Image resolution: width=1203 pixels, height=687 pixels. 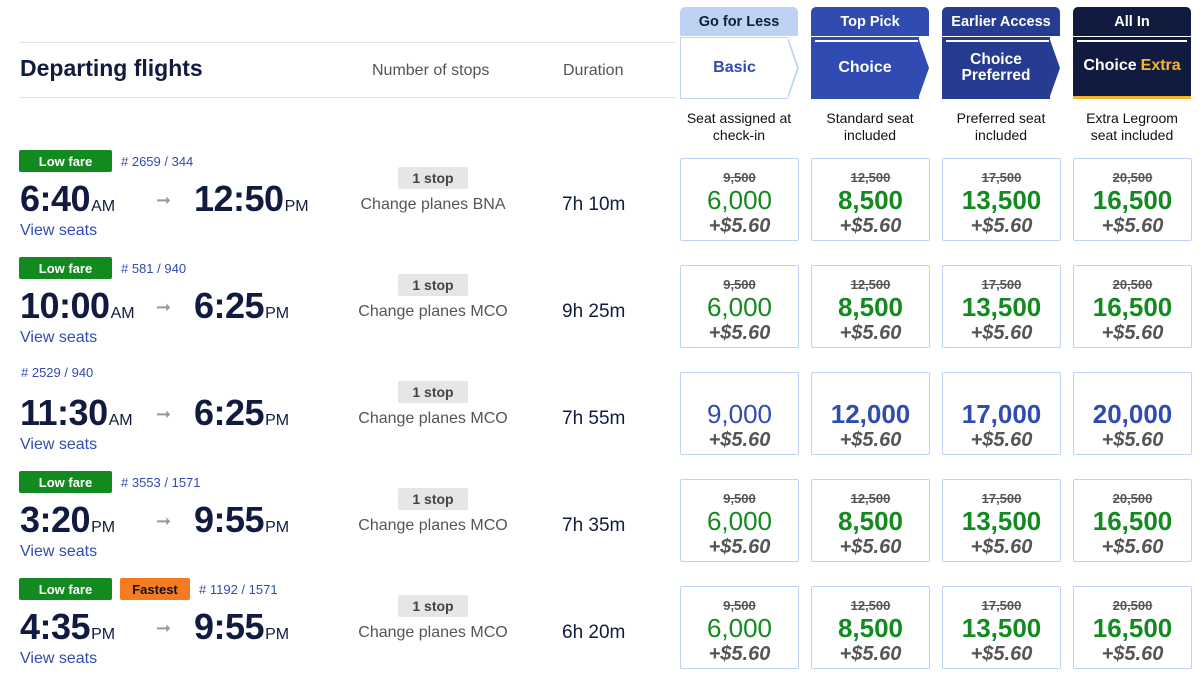 I want to click on original-price: 9,500, so click(x=739, y=498).